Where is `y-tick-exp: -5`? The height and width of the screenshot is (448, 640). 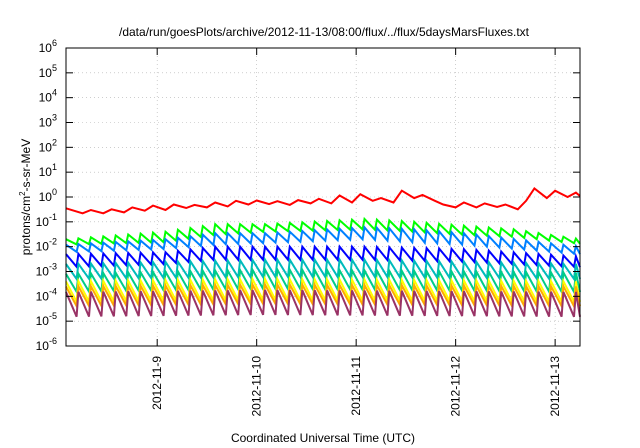
y-tick-exp: -5 is located at coordinates (53, 316).